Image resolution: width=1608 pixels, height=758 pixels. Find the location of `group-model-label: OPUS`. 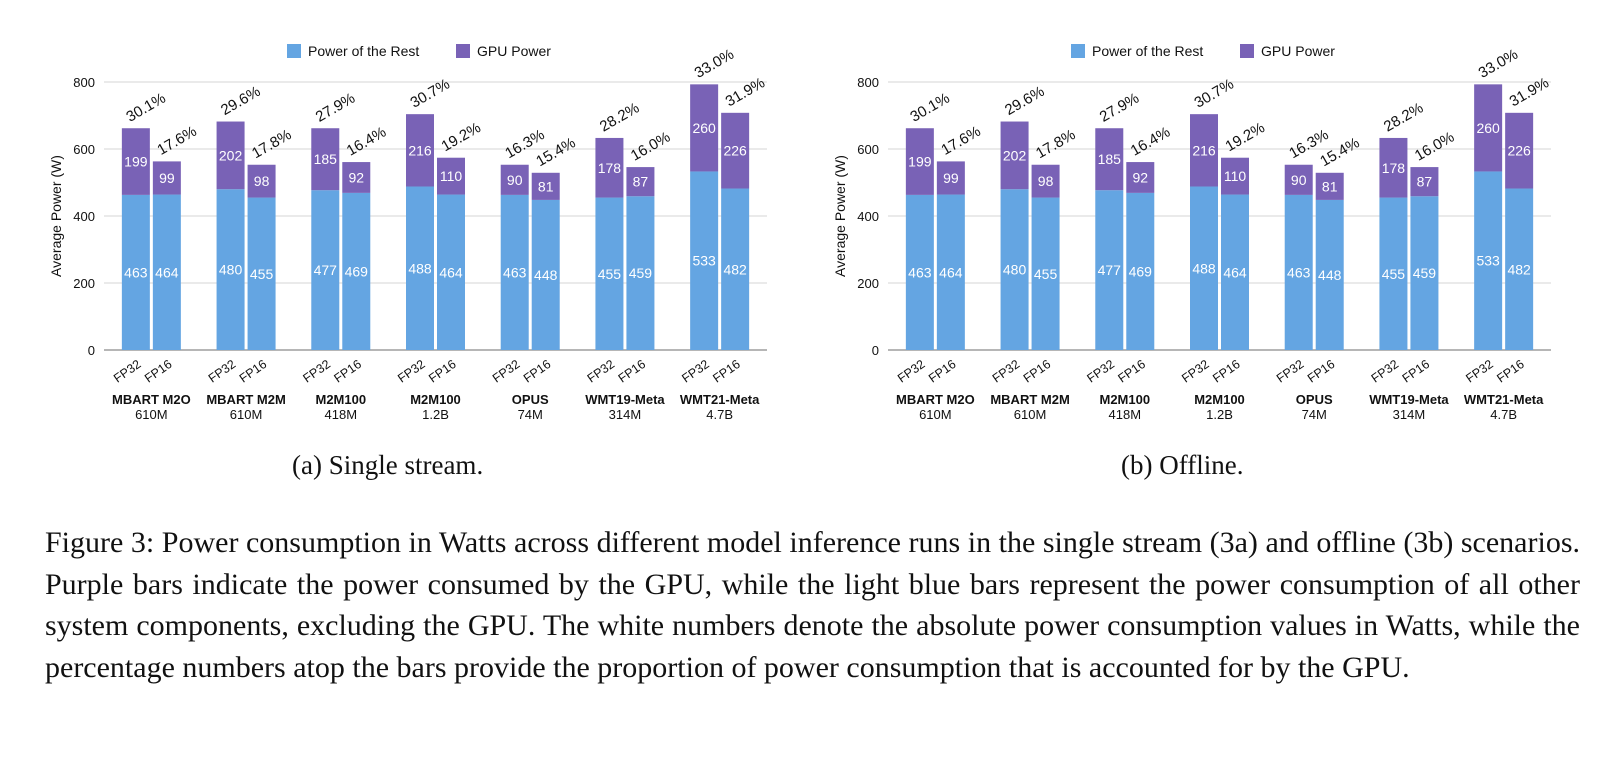

group-model-label: OPUS is located at coordinates (1314, 399).